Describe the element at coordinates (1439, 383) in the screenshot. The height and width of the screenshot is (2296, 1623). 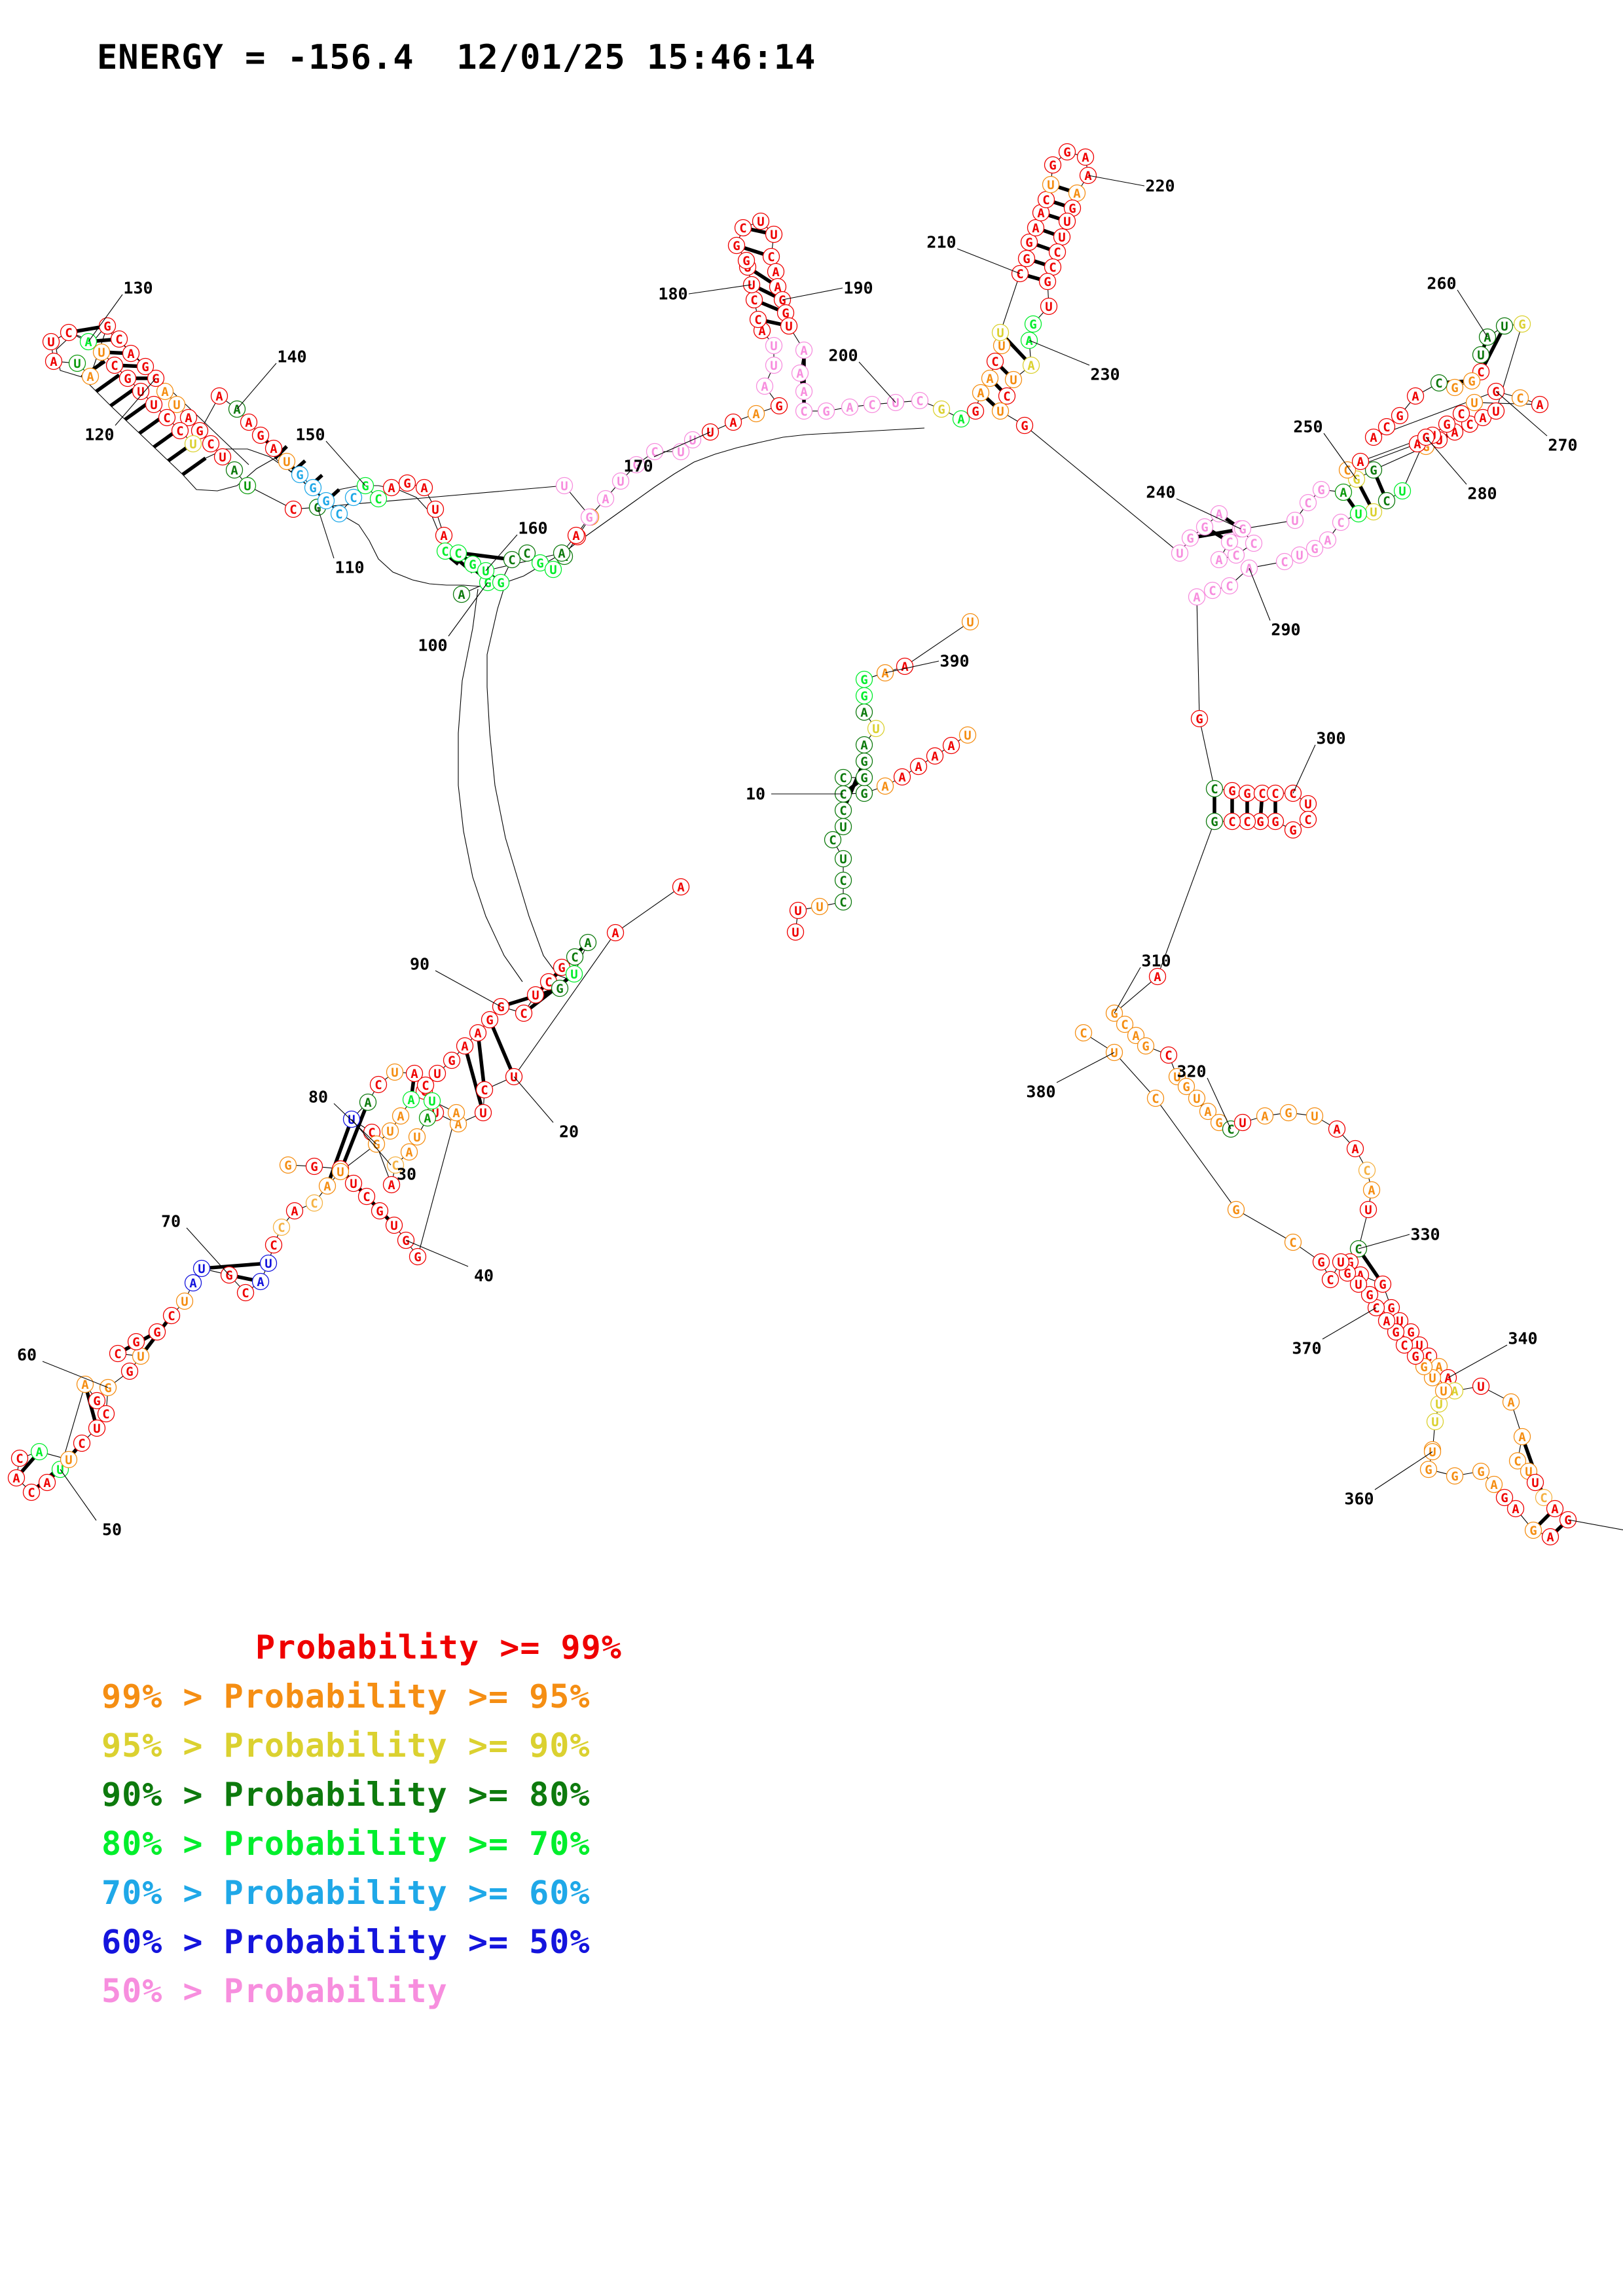
I see `nucleotide-265: C` at that location.